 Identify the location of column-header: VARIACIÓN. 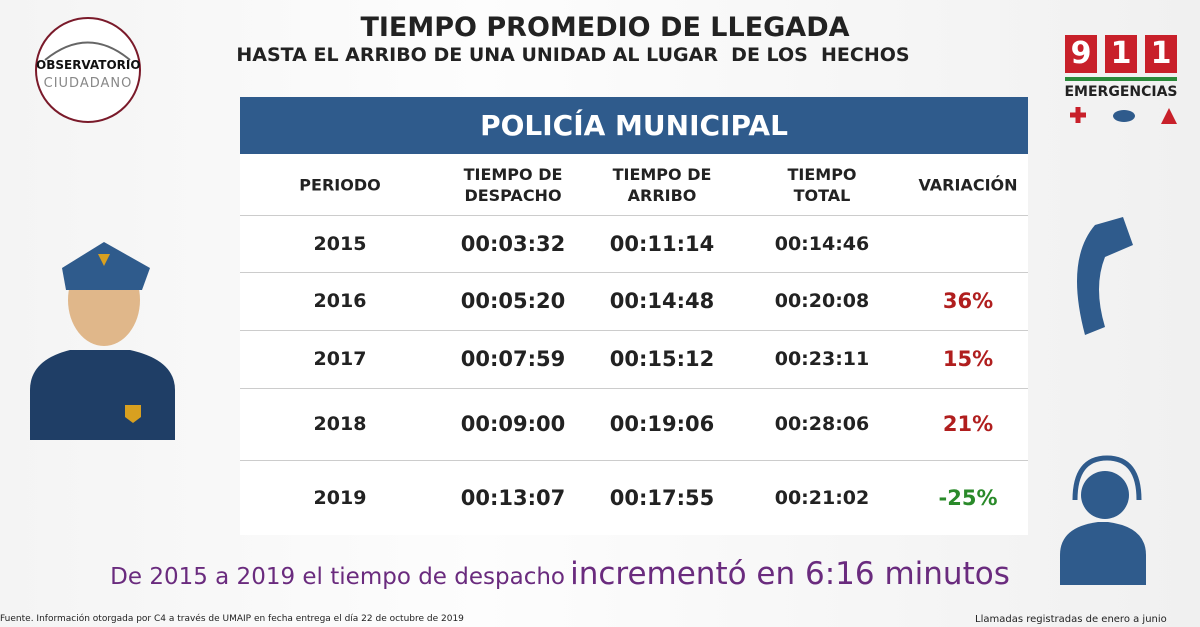
(968, 185).